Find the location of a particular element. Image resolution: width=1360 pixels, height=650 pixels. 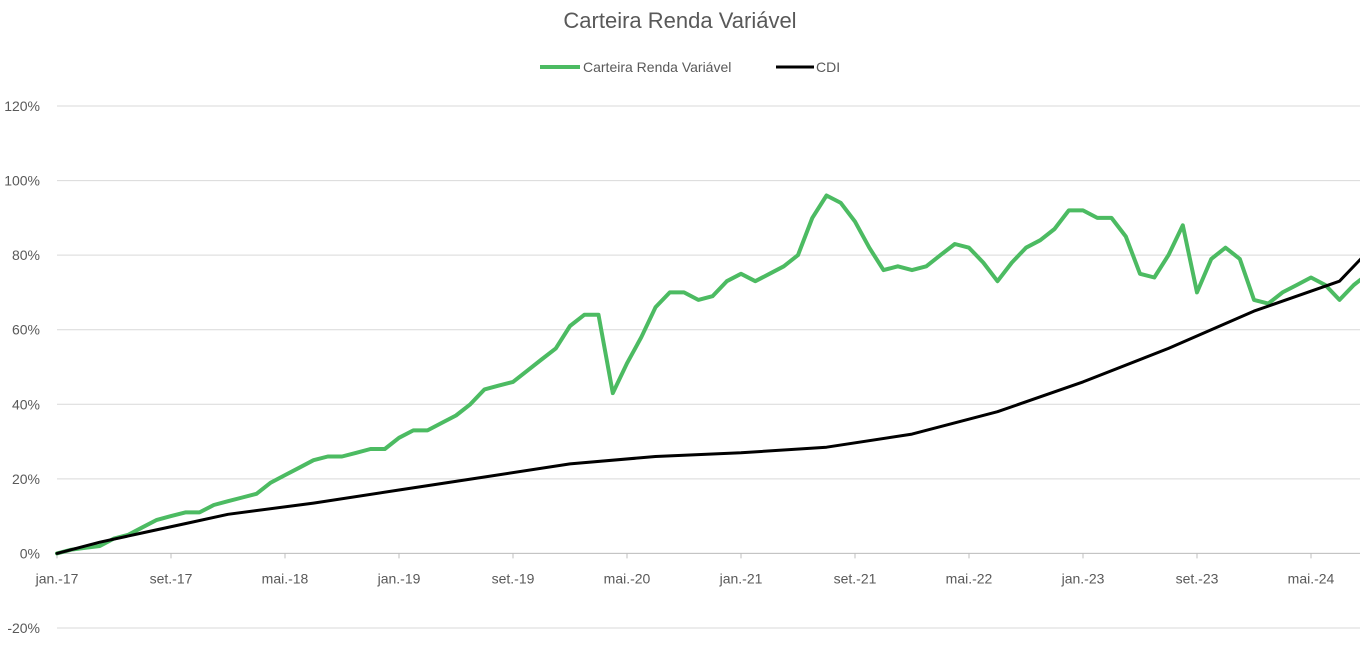

legend-label: CDI is located at coordinates (828, 67).